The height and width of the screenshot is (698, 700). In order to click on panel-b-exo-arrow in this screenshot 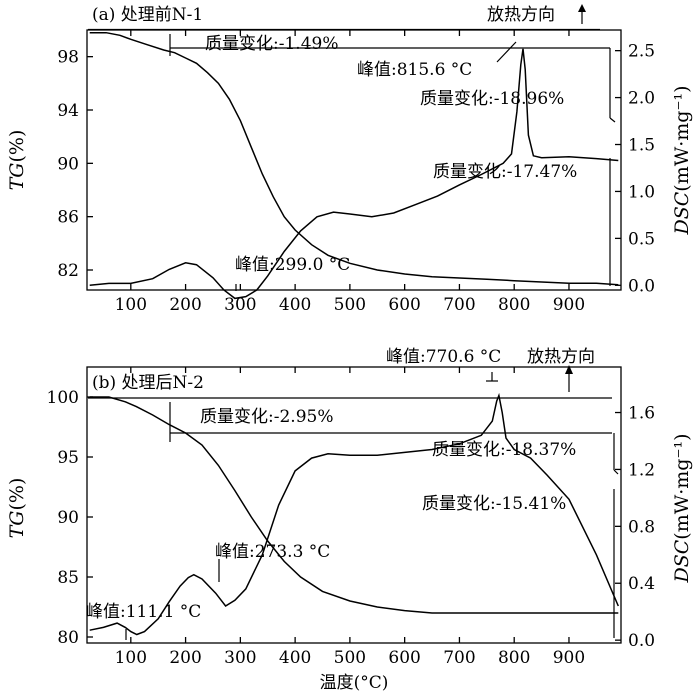, I will do `click(569, 378)`.